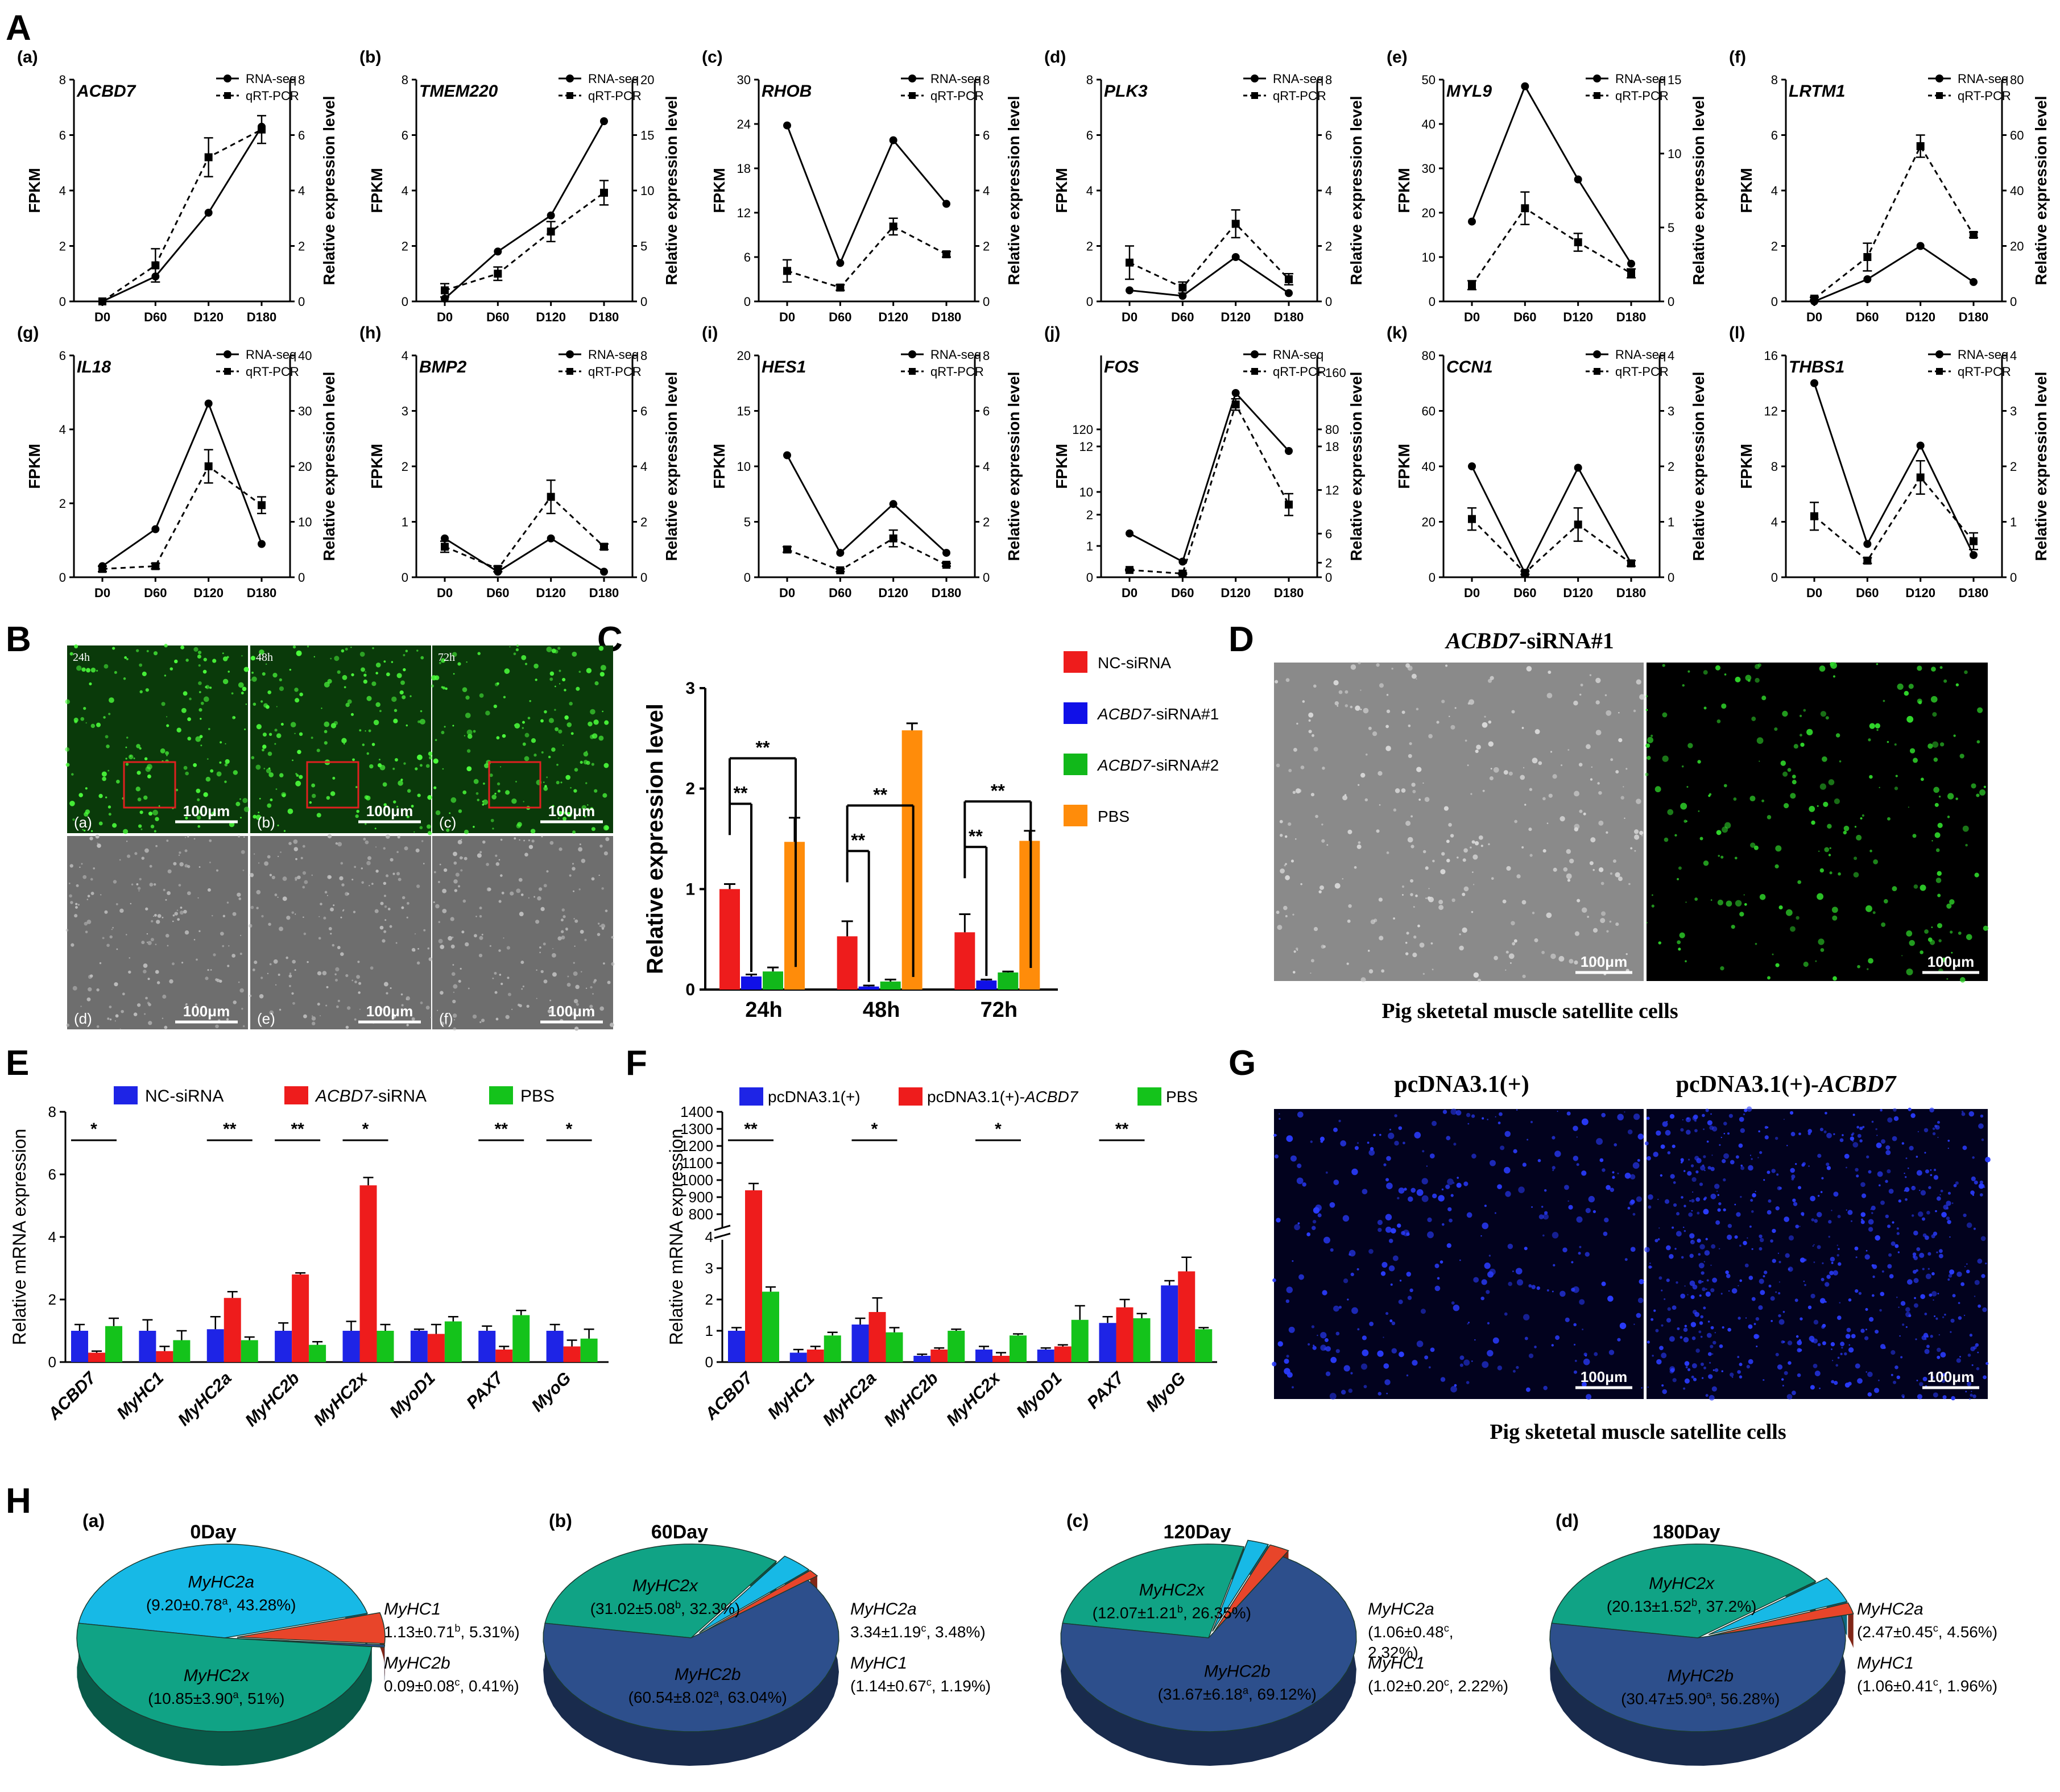  Describe the element at coordinates (1289, 317) in the screenshot. I see `x-tick-label: D180` at that location.